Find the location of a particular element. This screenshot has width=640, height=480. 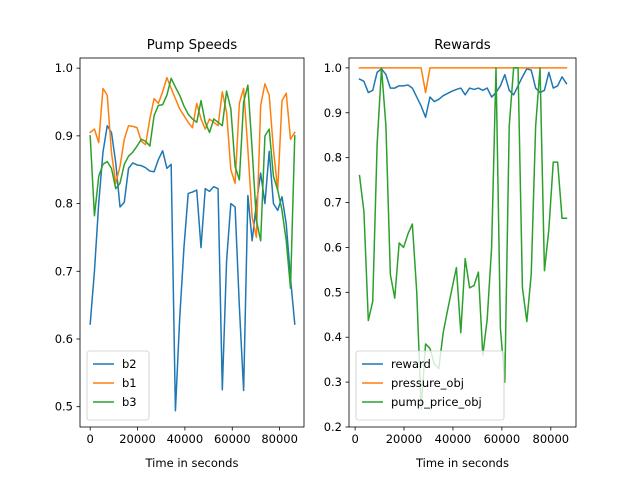

rewards-legend: reward pressure_obj pump_price_obj is located at coordinates (430, 385).